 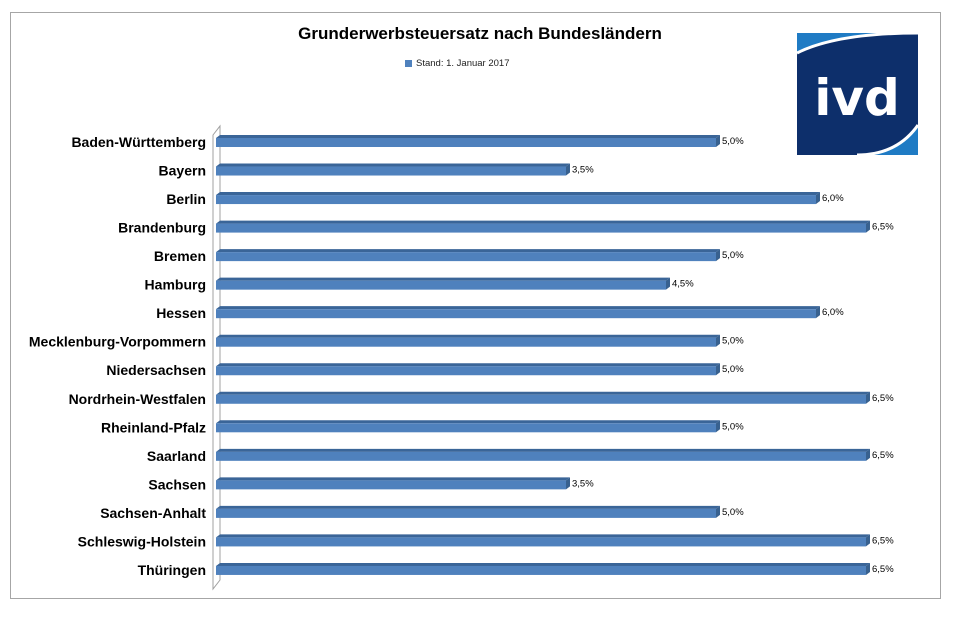 I want to click on category-label: Mecklenburg-Vorpommern, so click(x=117, y=342).